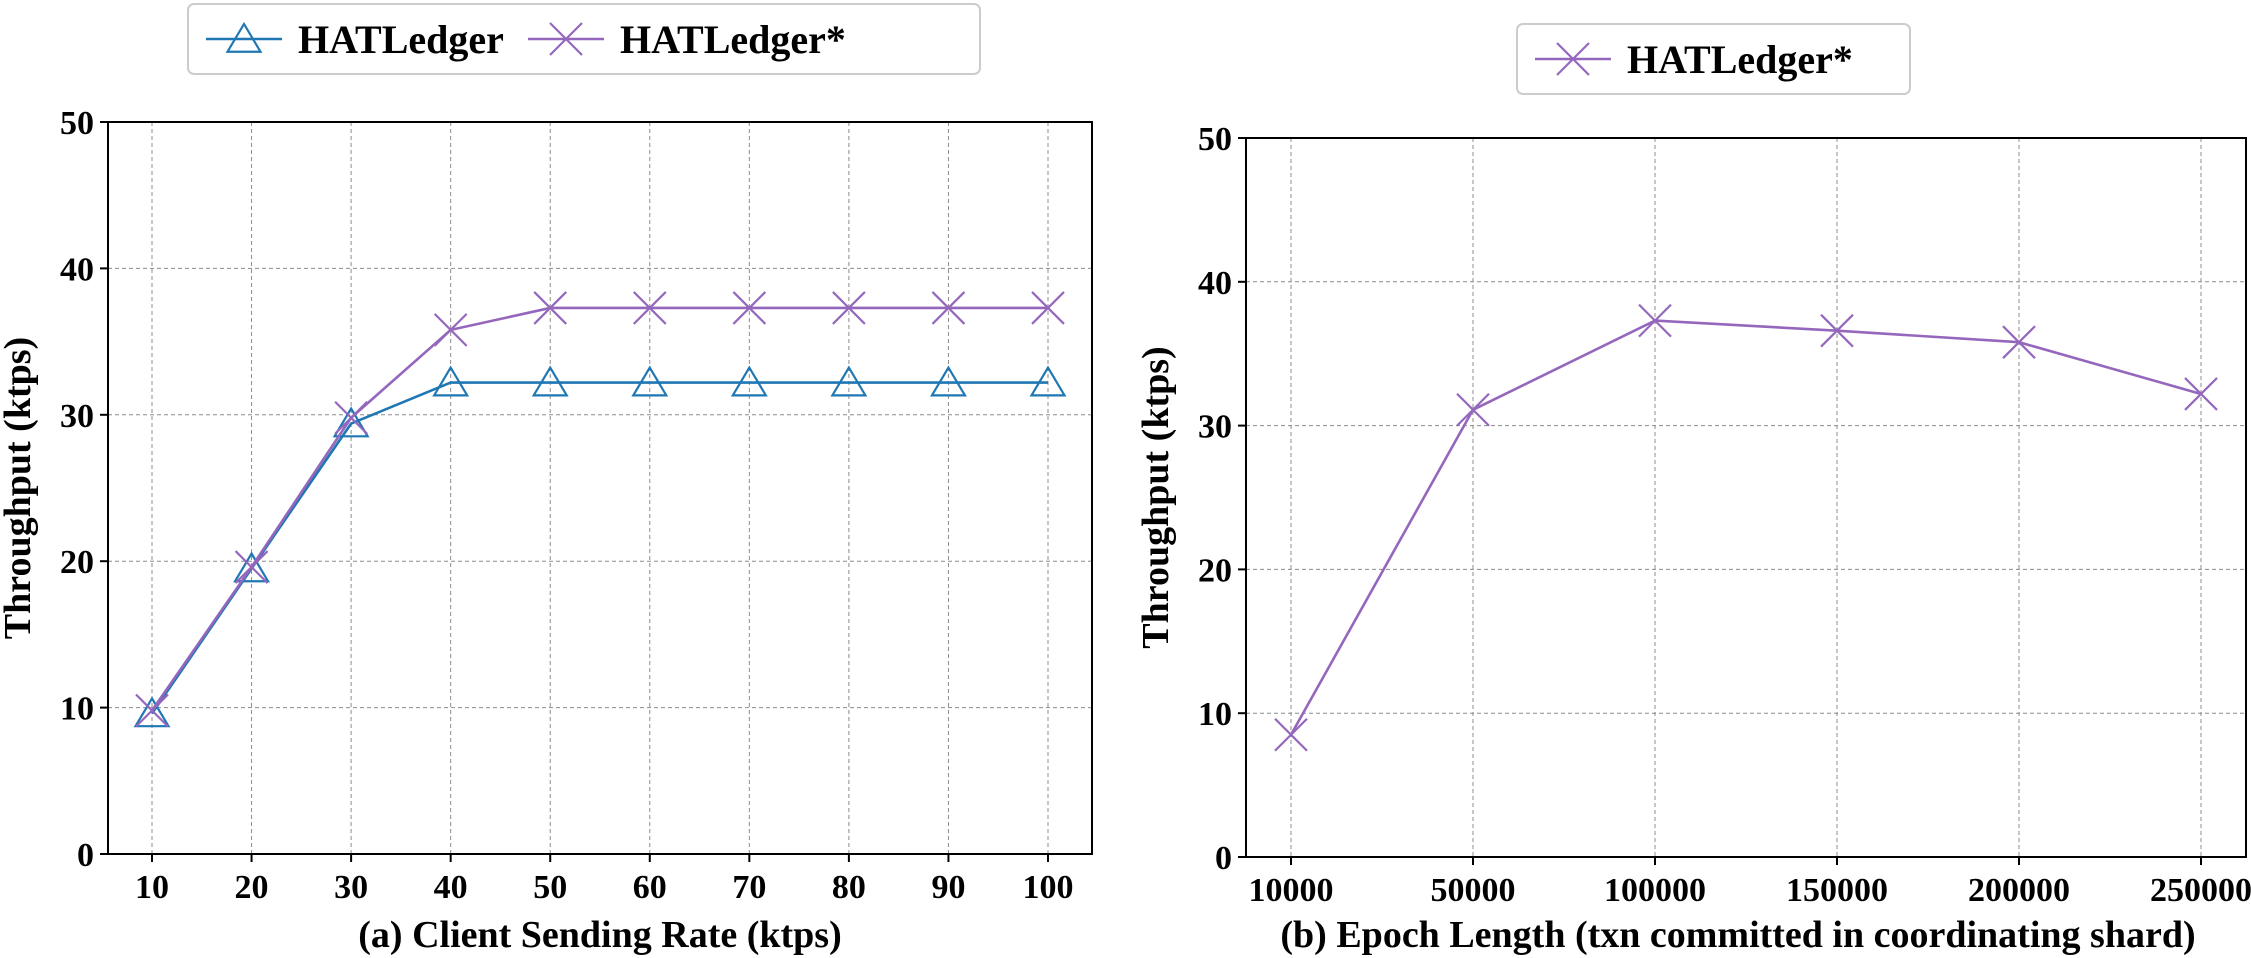 This screenshot has height=958, width=2251. I want to click on x-axis: 10000 50000 100000 150000 200000 250000, so click(1750, 883).